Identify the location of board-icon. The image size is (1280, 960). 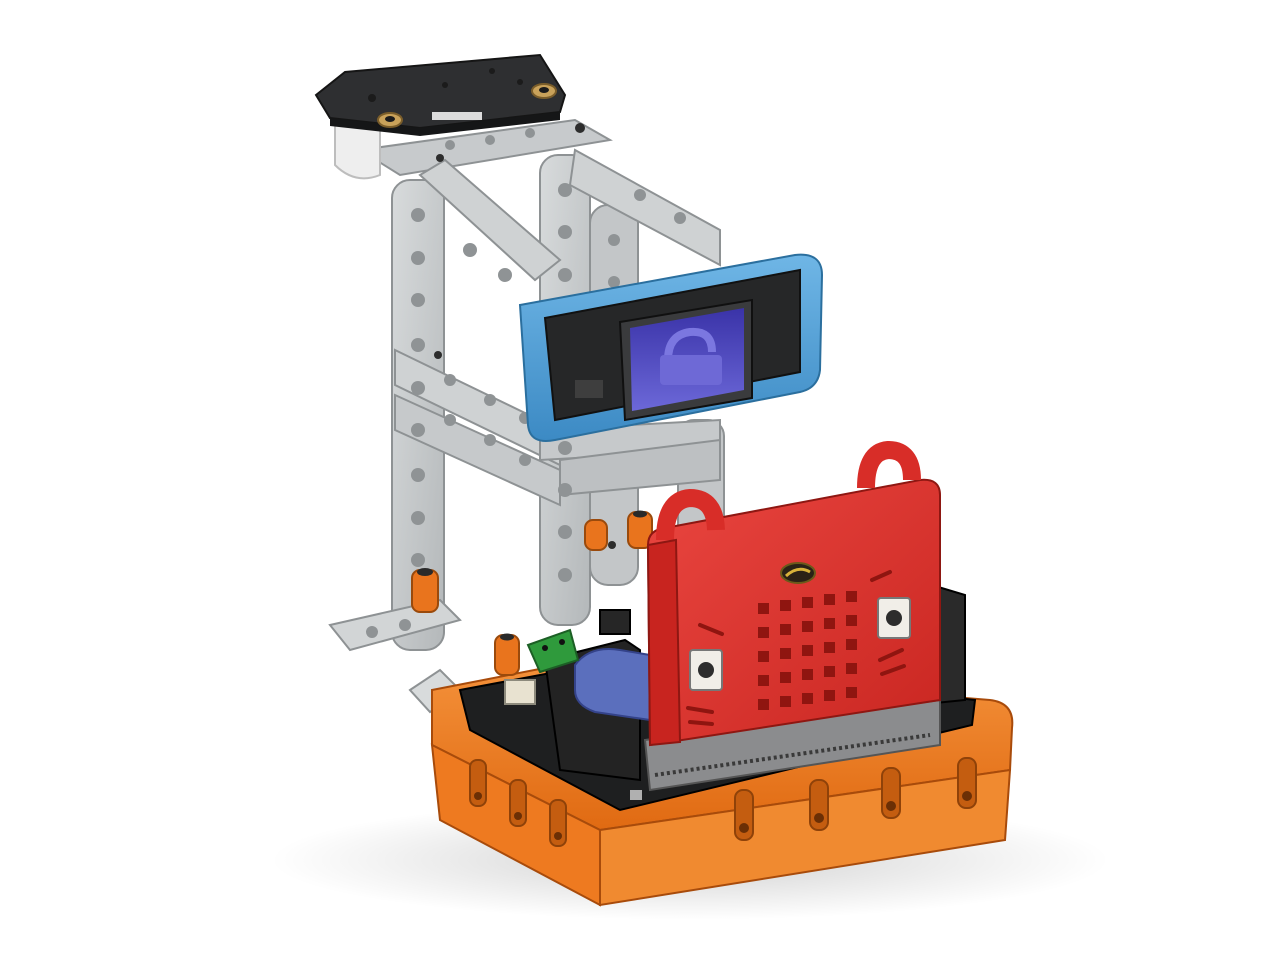
(792, 616).